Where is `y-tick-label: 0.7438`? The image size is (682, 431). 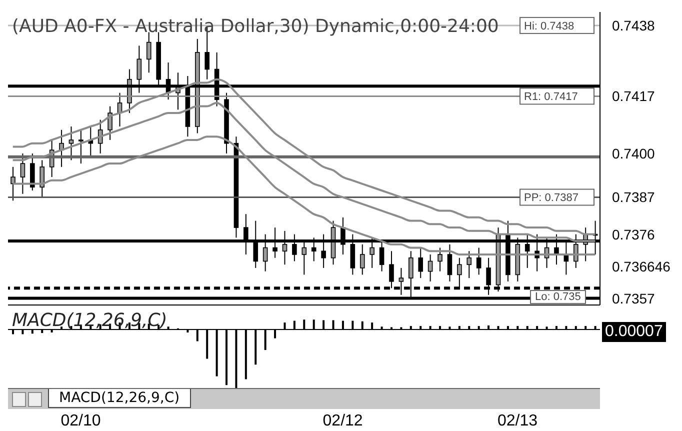 y-tick-label: 0.7438 is located at coordinates (634, 25).